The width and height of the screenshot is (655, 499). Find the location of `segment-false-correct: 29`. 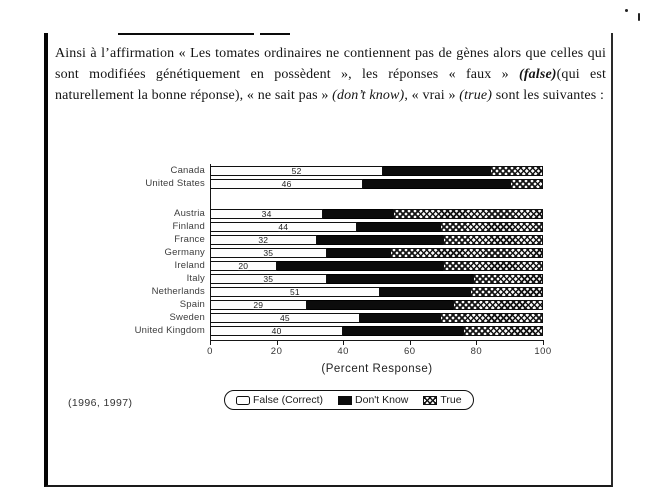

segment-false-correct: 29 is located at coordinates (258, 305).